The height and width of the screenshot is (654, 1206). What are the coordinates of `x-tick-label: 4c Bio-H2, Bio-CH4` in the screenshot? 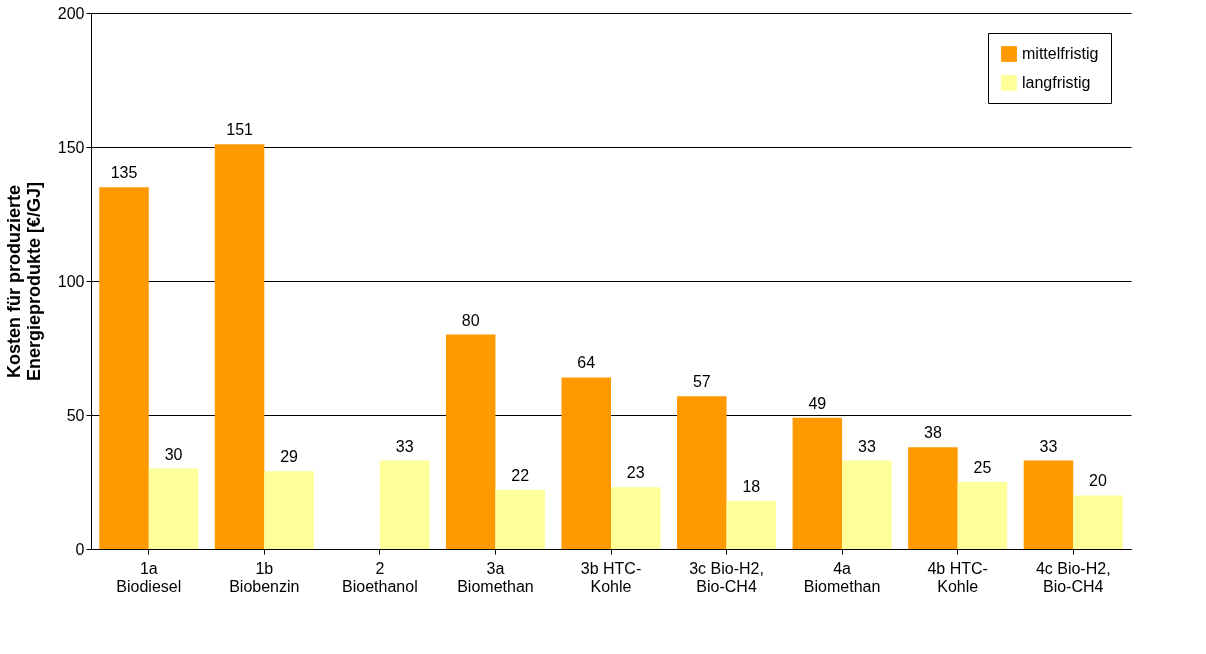 It's located at (1073, 577).